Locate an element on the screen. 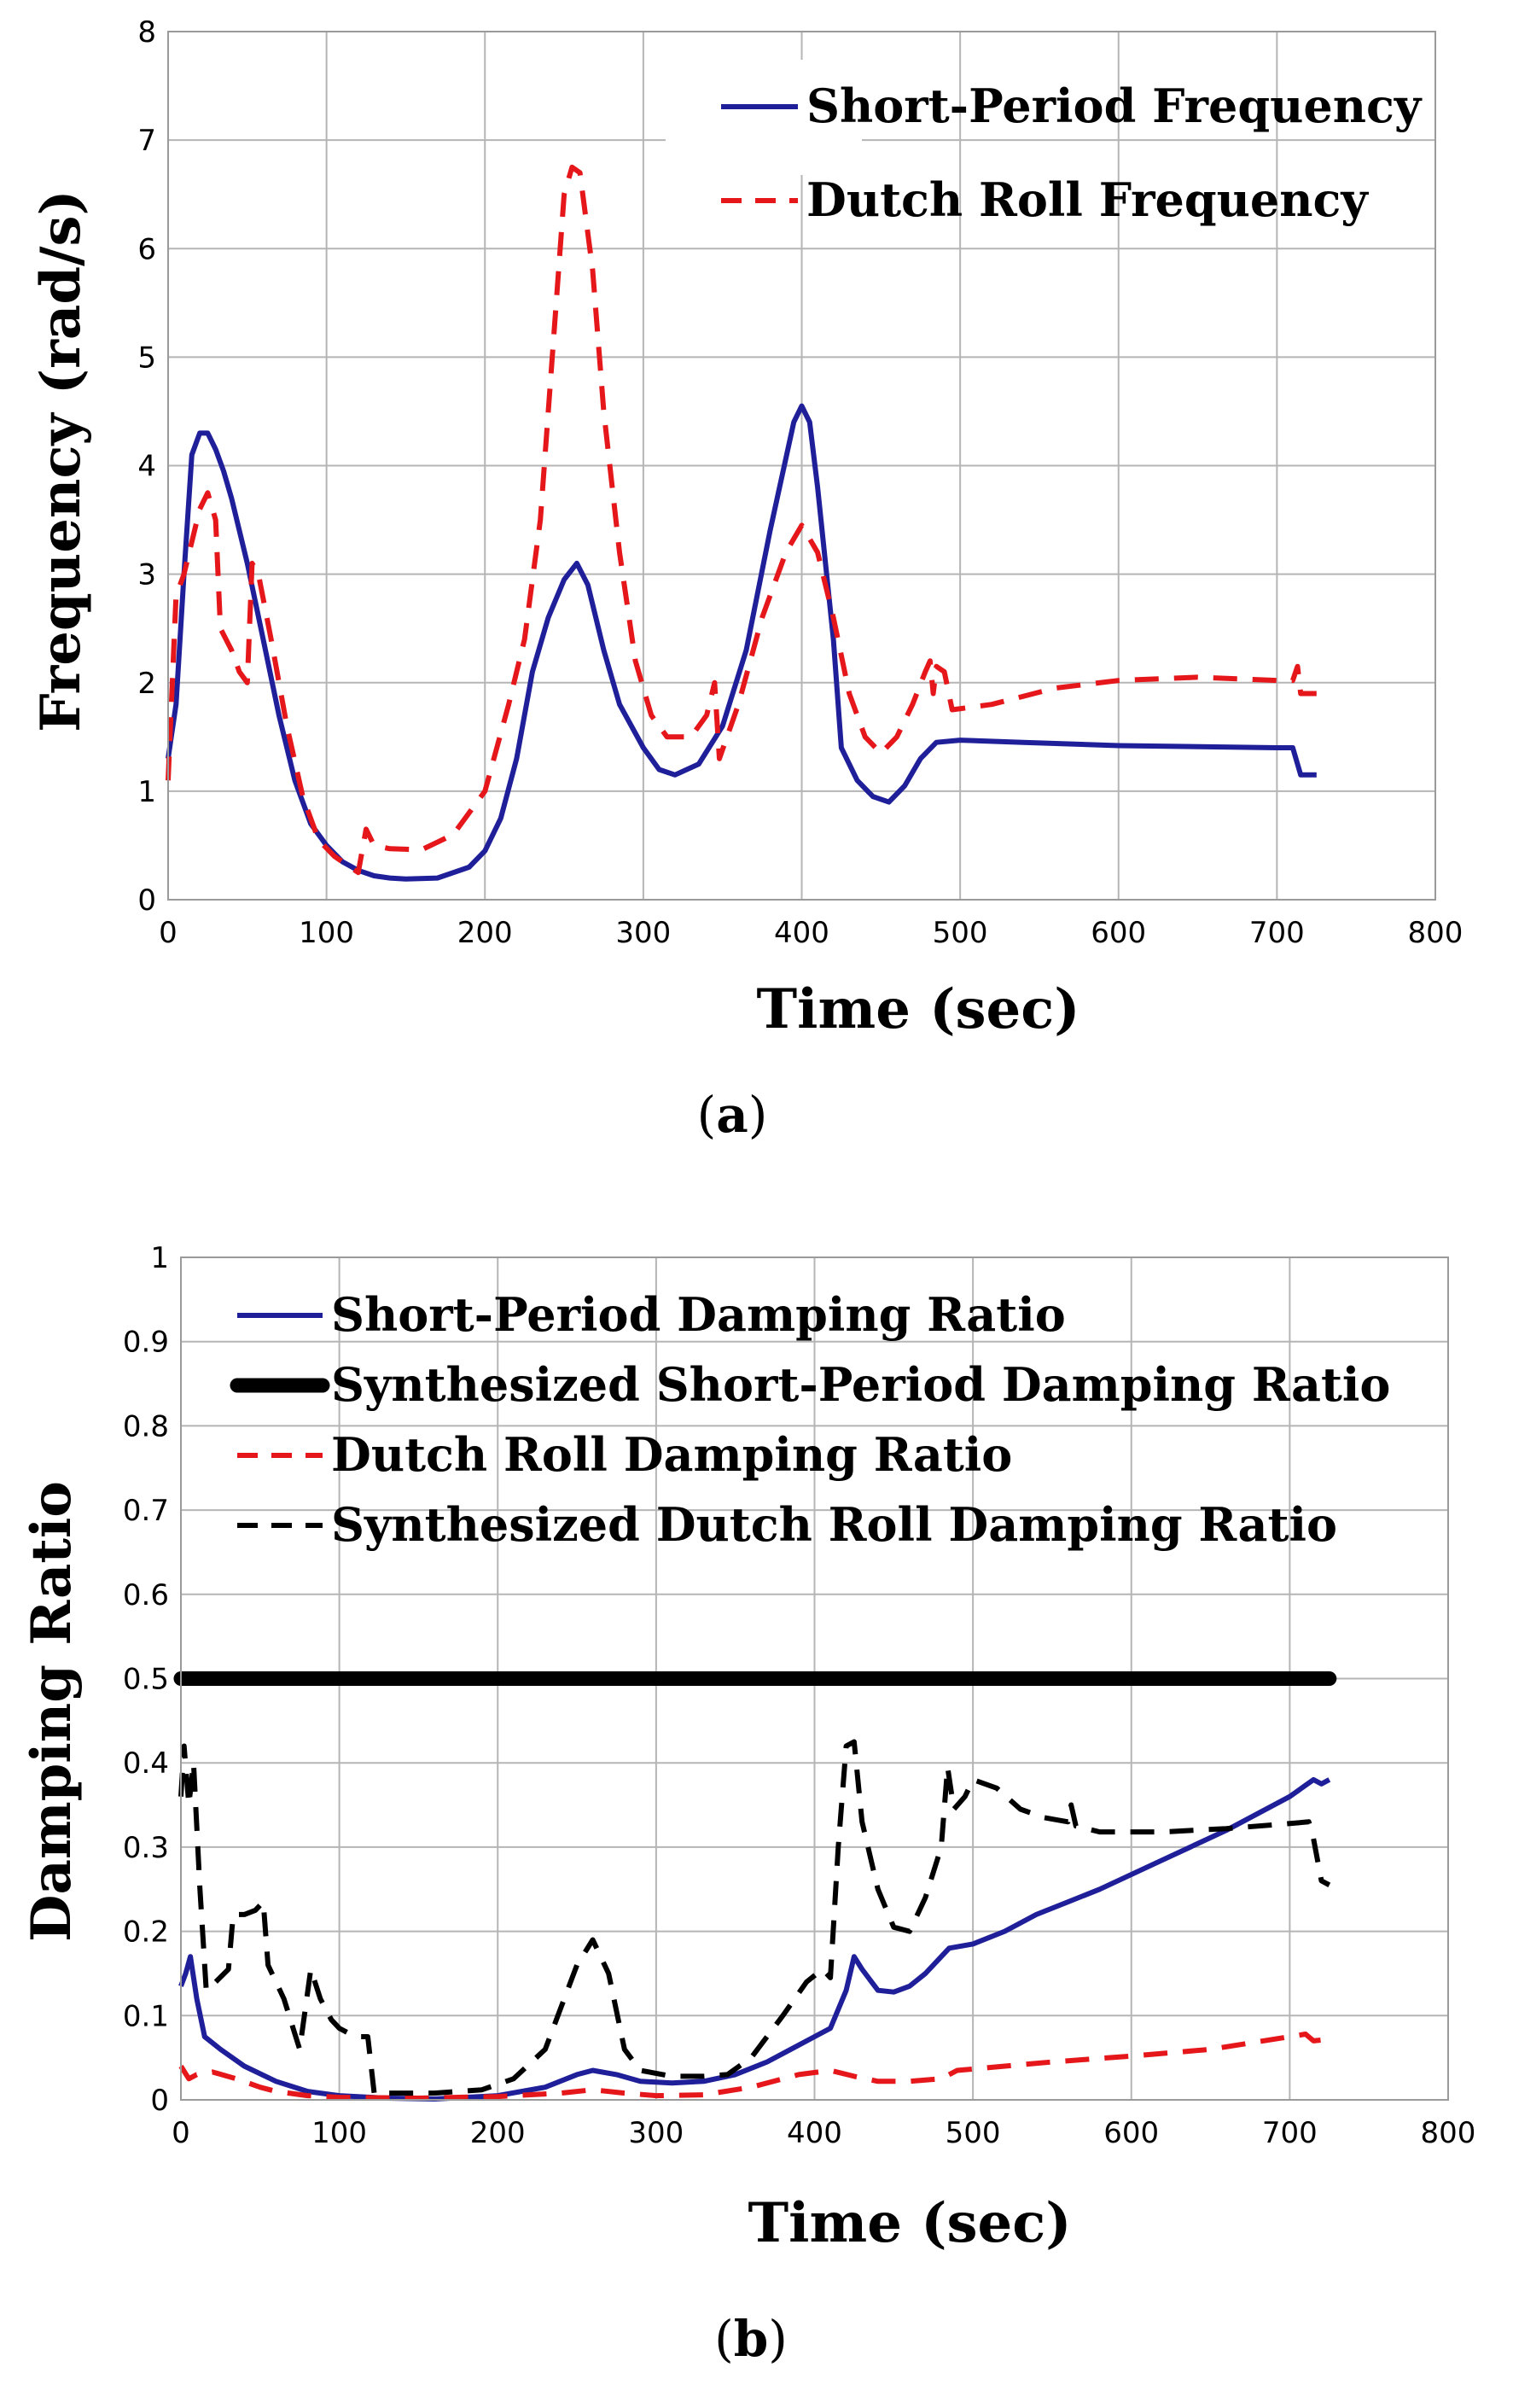 The height and width of the screenshot is (2408, 1513). chart-b-x-tick-labels: 0 100 200 300 400 500 600 700 800 is located at coordinates (823, 2133).